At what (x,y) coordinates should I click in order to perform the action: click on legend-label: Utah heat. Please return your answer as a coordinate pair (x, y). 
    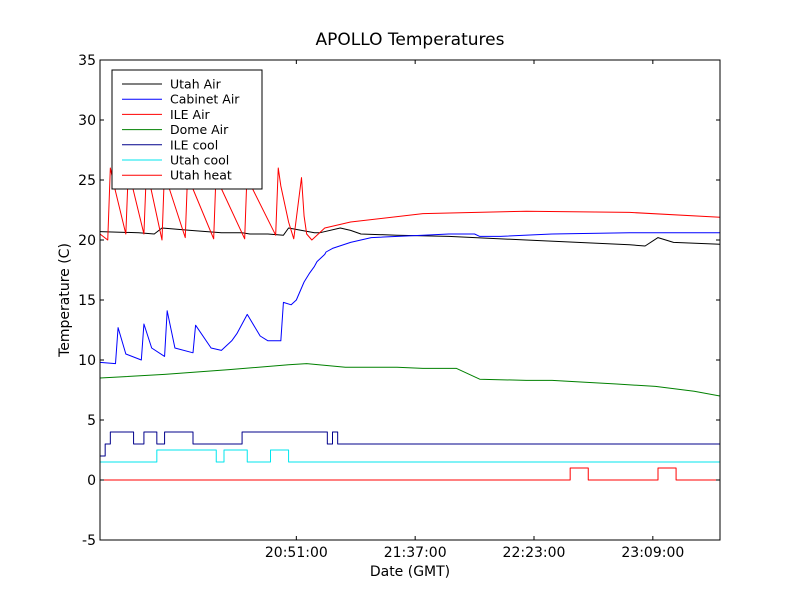
    Looking at the image, I should click on (201, 175).